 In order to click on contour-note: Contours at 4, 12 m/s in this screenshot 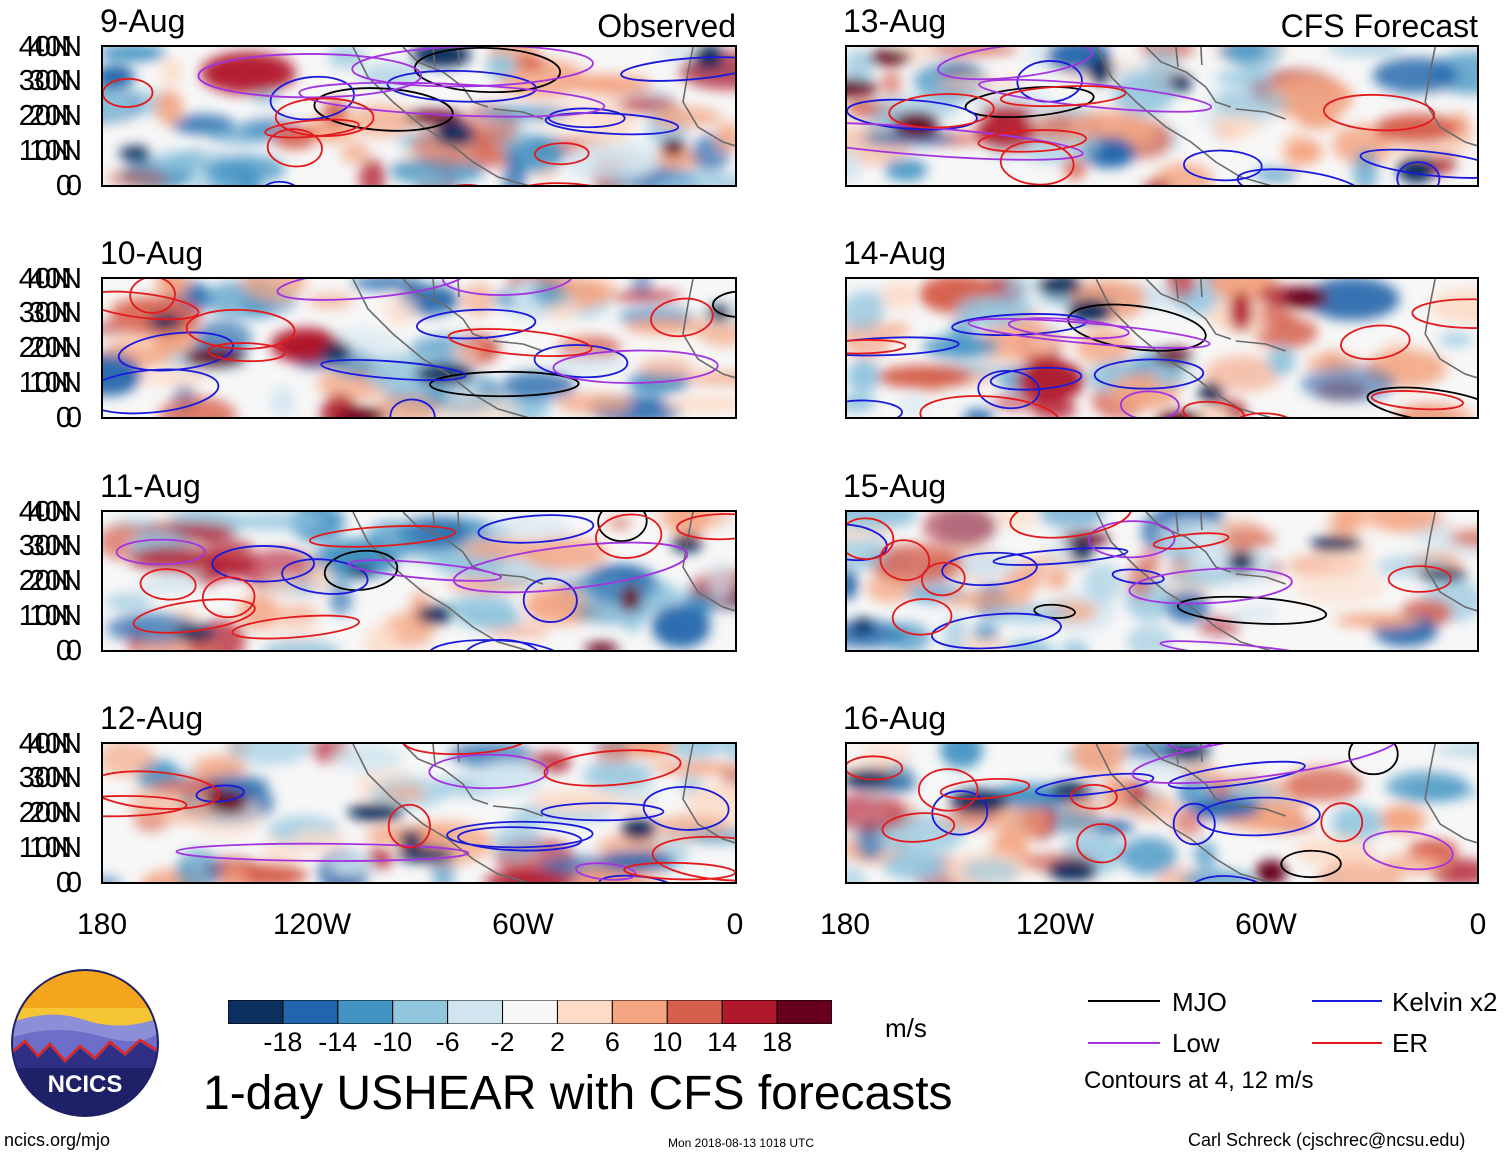, I will do `click(1199, 1080)`.